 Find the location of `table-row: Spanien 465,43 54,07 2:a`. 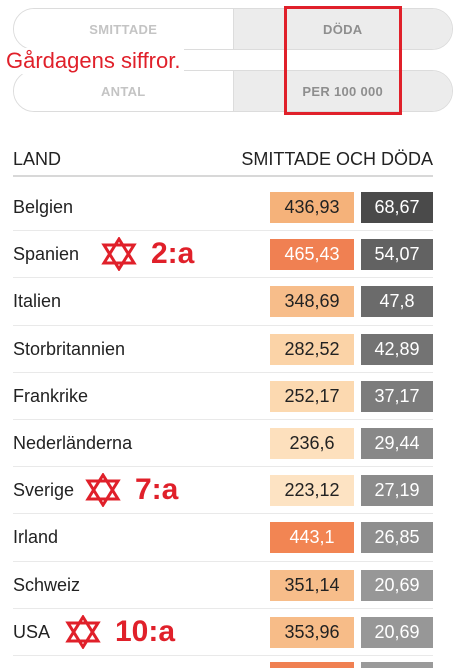

table-row: Spanien 465,43 54,07 2:a is located at coordinates (223, 255).